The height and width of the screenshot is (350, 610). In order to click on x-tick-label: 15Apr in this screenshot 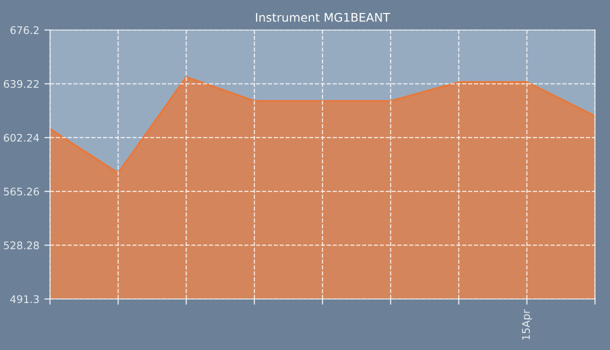, I will do `click(527, 324)`.